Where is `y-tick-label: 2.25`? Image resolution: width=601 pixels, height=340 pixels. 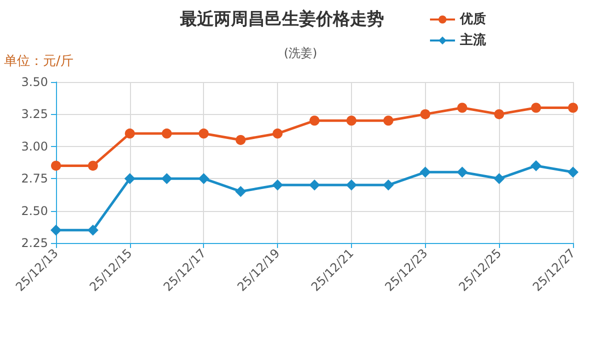 y-tick-label: 2.25 is located at coordinates (34, 243).